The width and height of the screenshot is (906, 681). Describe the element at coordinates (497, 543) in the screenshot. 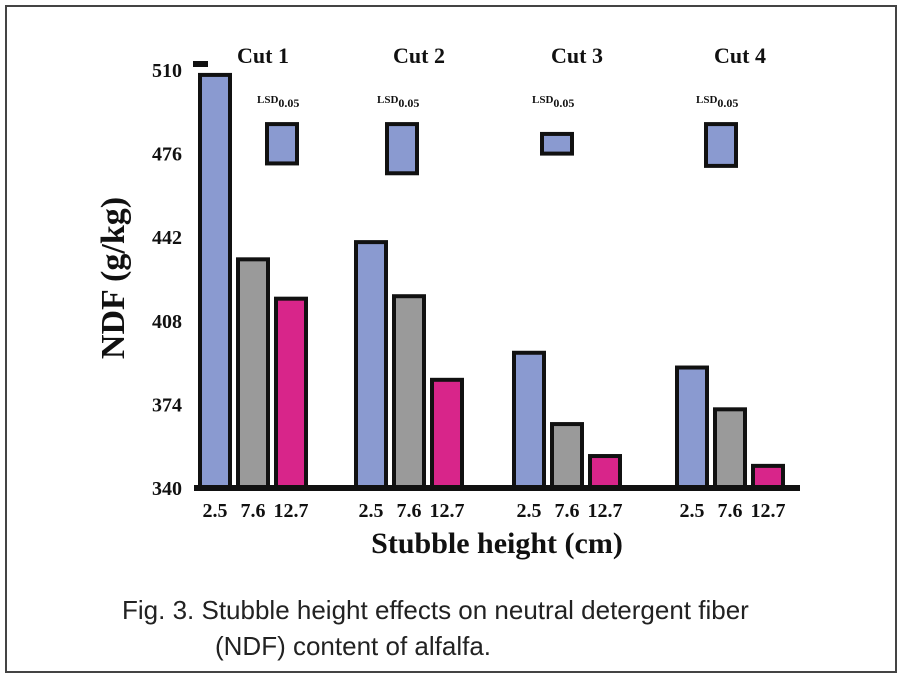

I see `x-axis-label: Stubble height (cm)` at that location.